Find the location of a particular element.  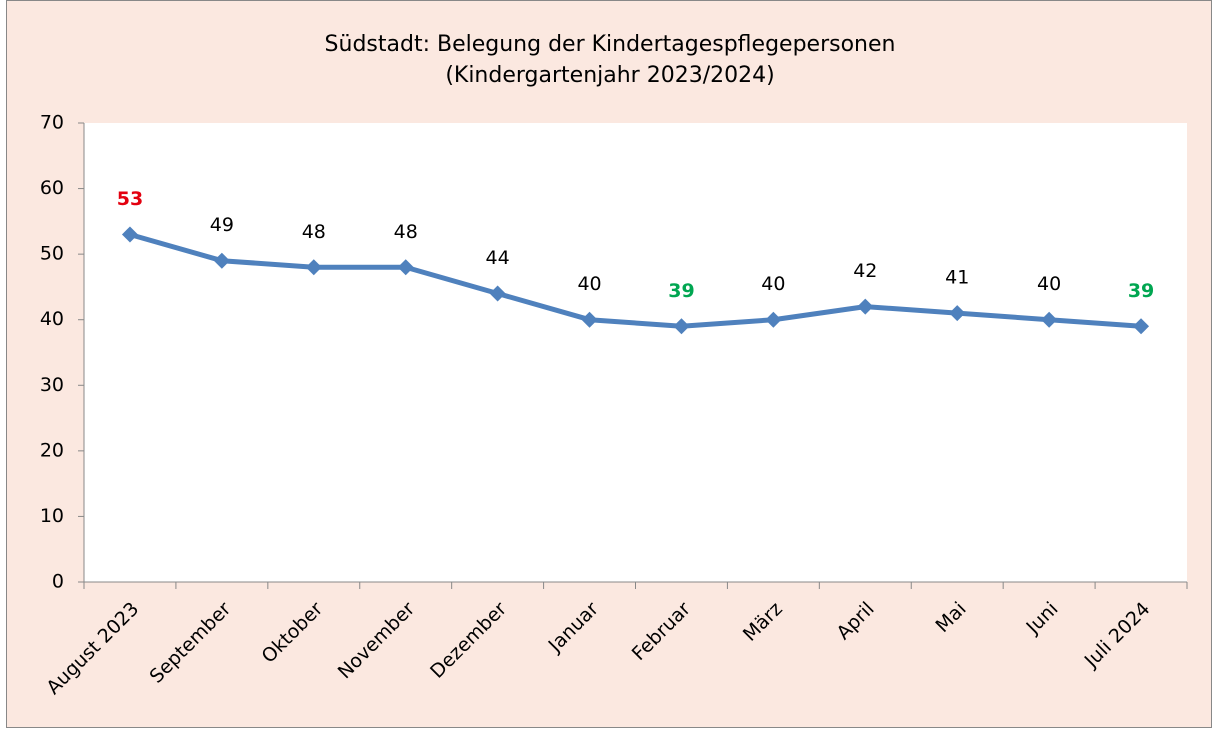

y-tick-label: 40 is located at coordinates (52, 319).